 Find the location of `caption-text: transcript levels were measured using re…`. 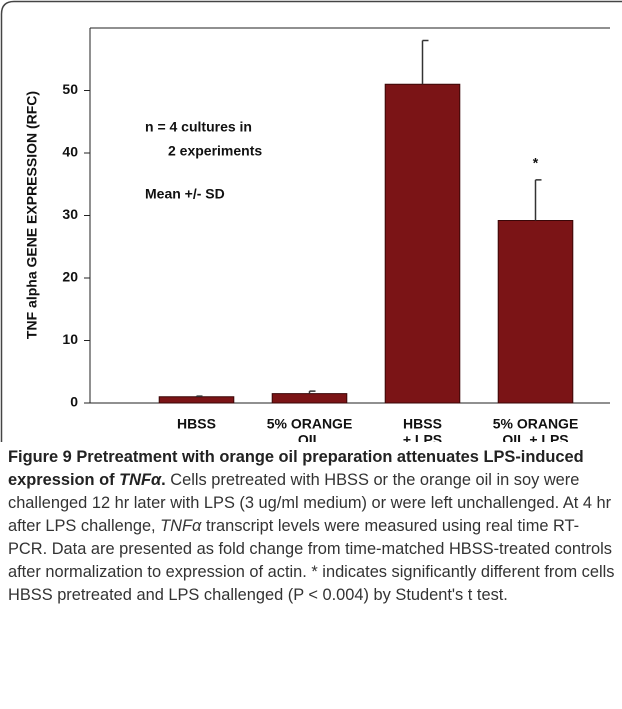

caption-text: transcript levels were measured using re… is located at coordinates (311, 560).